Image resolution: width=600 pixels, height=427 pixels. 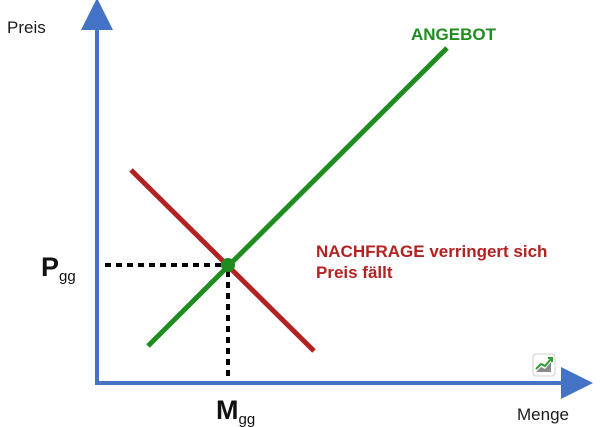 I want to click on x-axis-label: Menge, so click(x=543, y=414).